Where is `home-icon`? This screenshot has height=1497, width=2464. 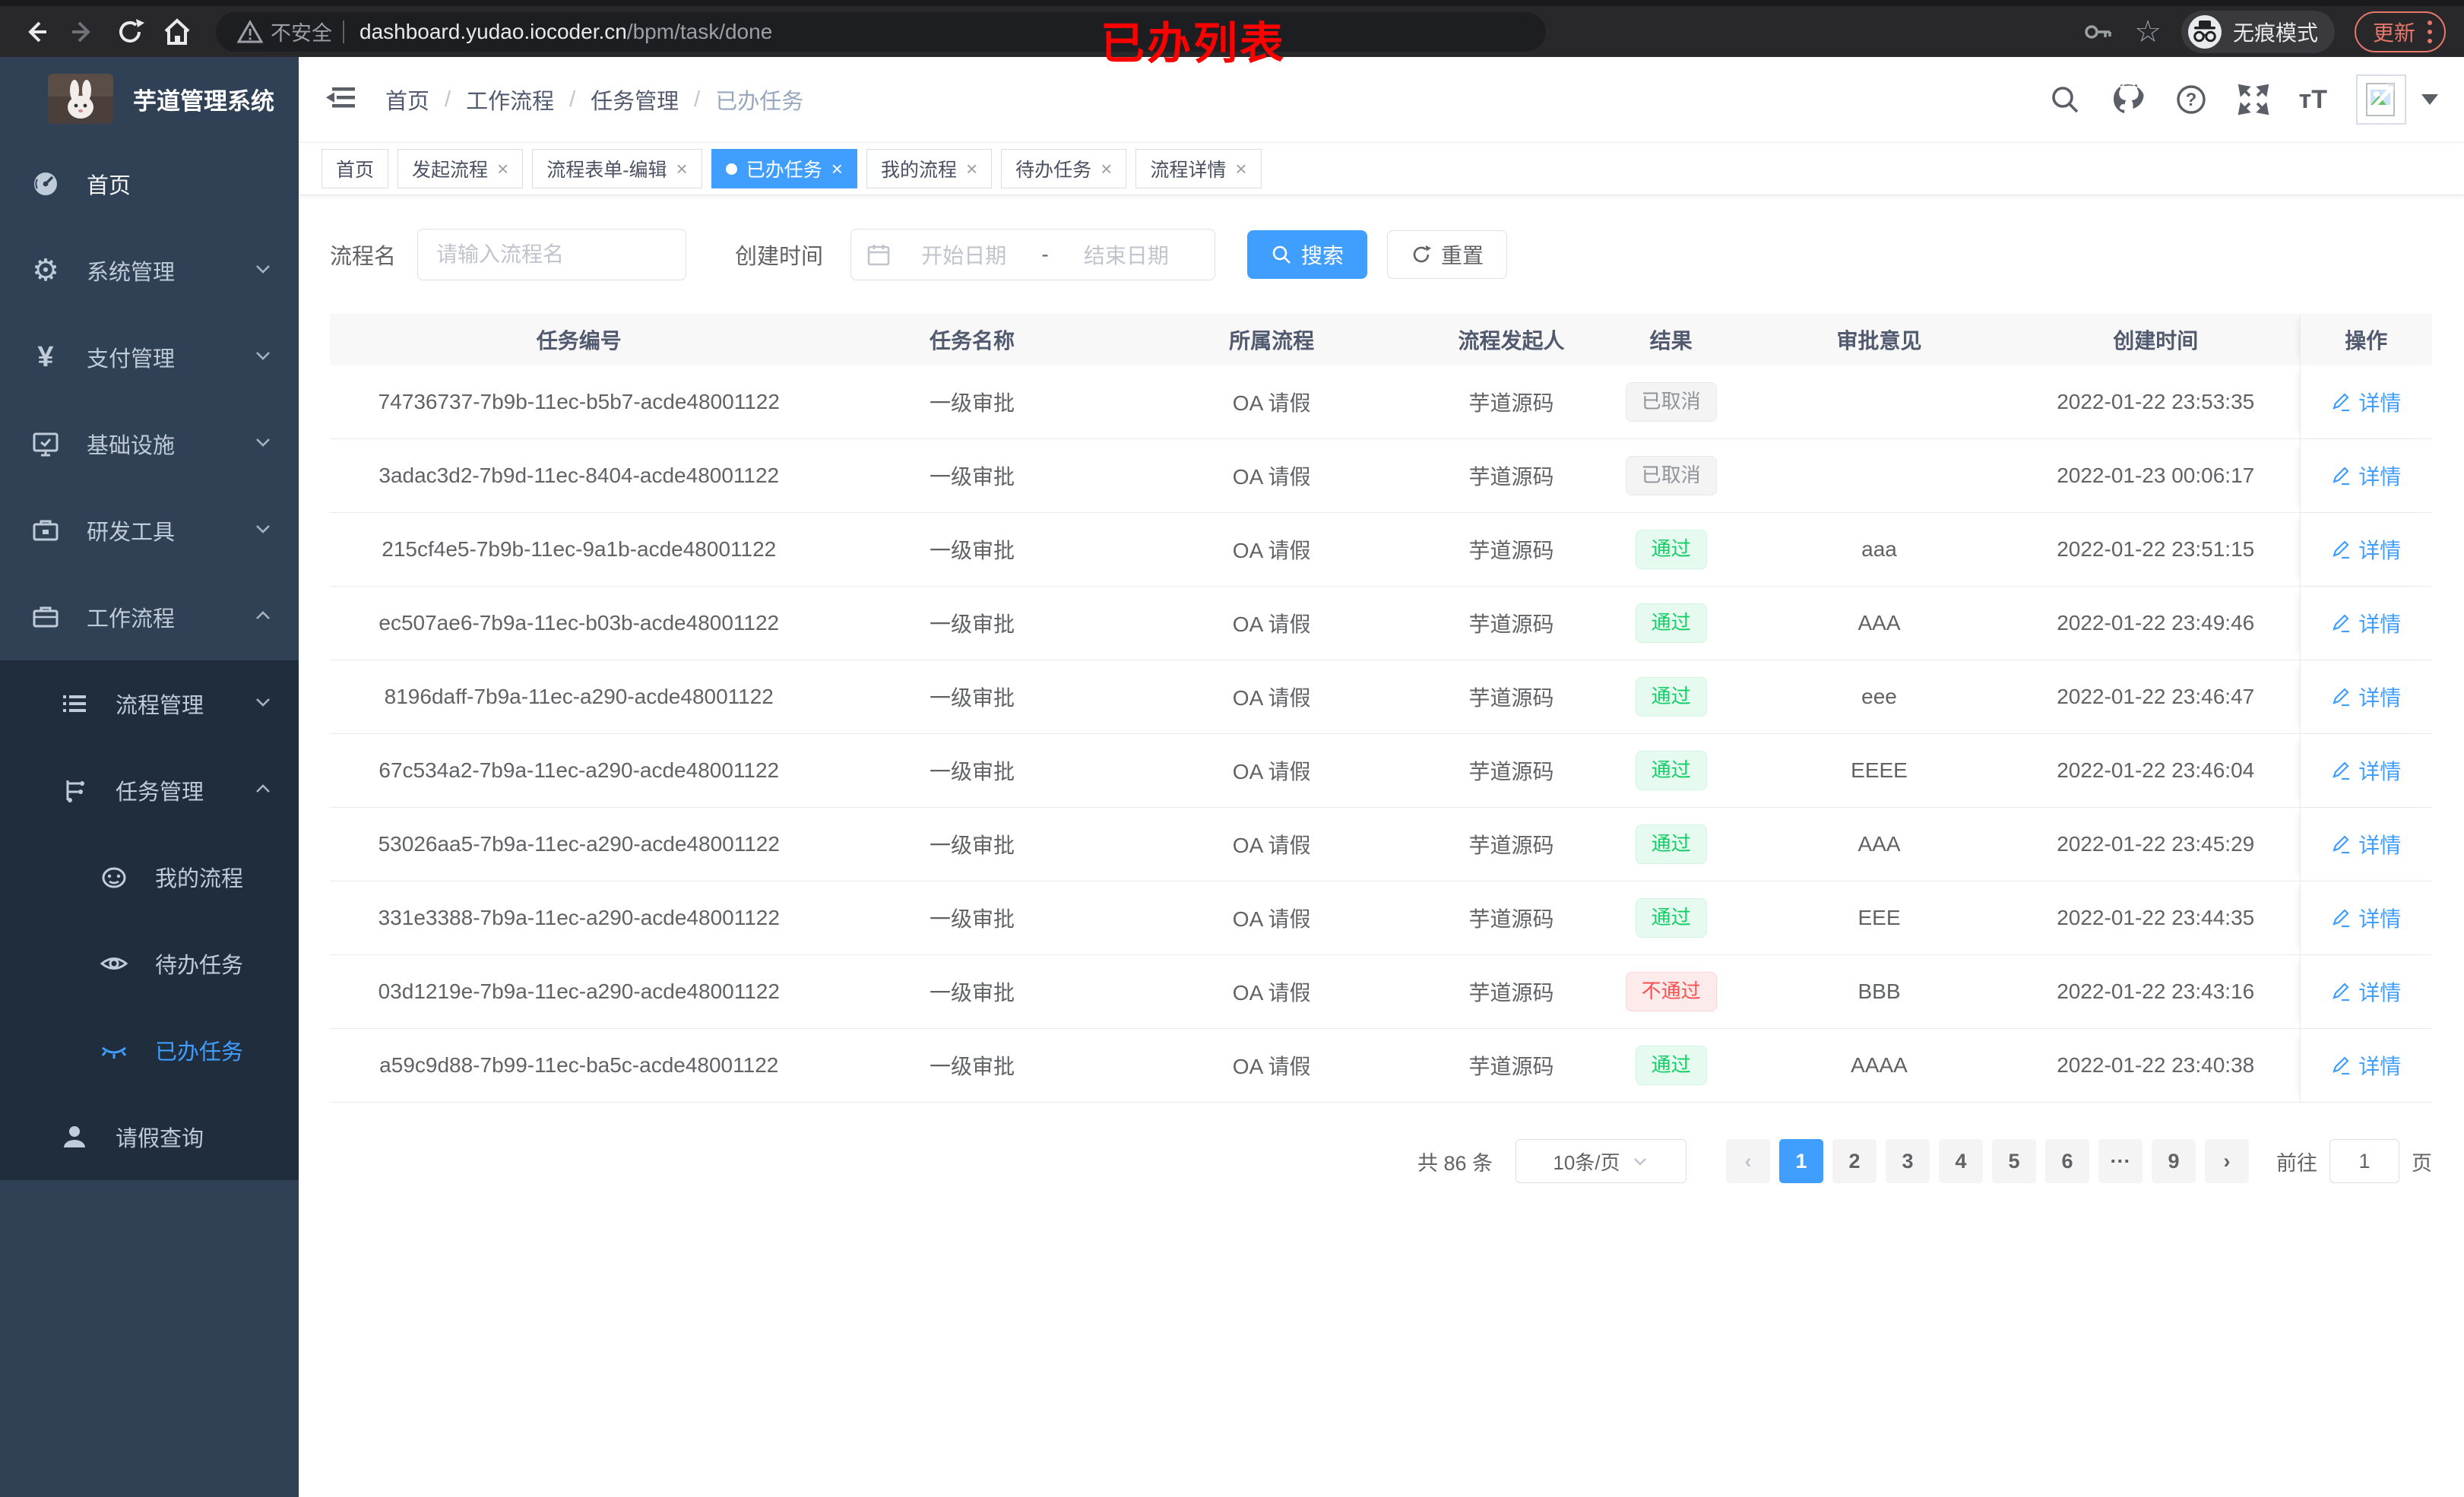
home-icon is located at coordinates (177, 31).